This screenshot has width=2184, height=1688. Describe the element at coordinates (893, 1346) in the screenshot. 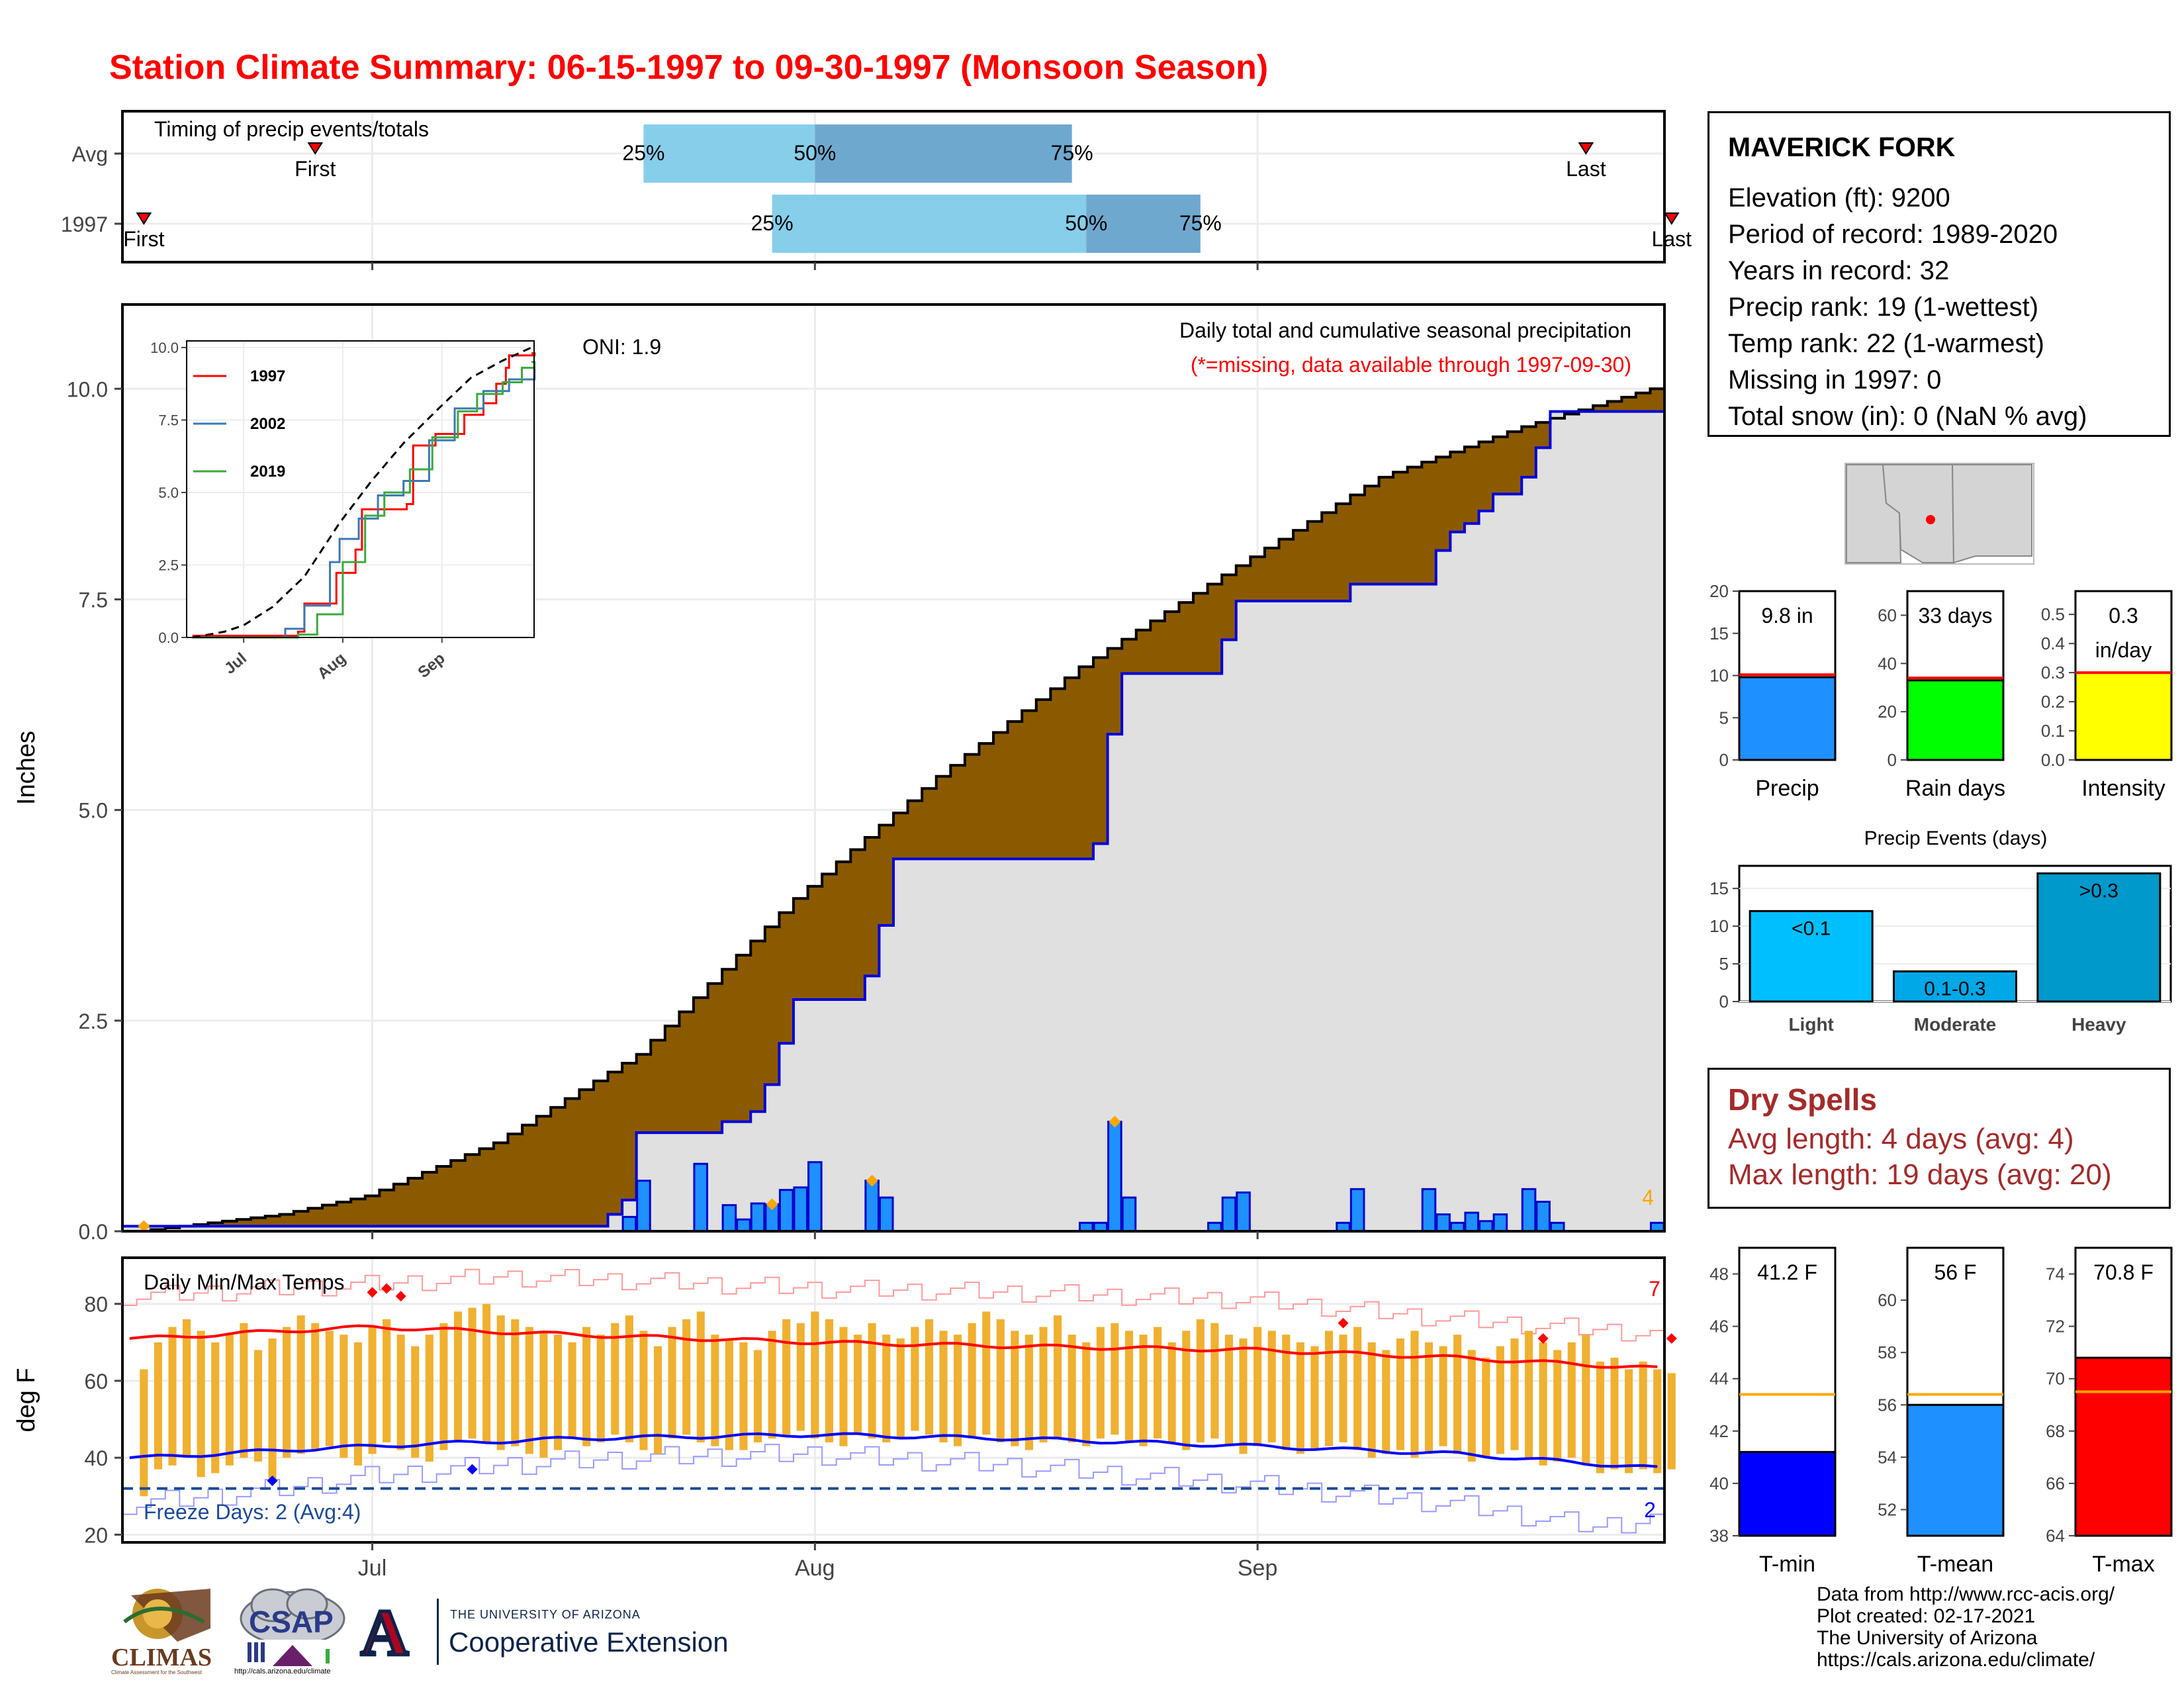

I see `avg-tmax-line` at that location.